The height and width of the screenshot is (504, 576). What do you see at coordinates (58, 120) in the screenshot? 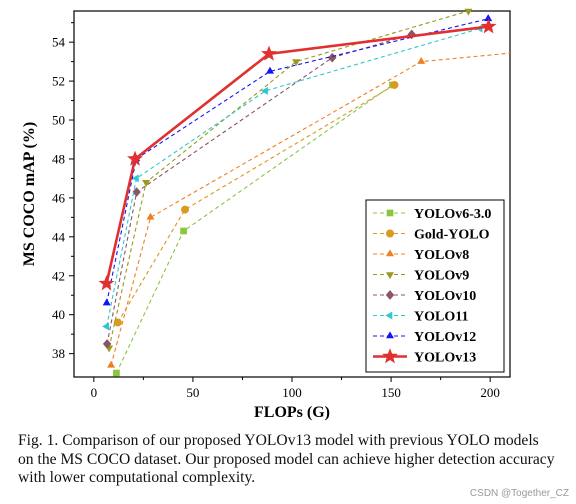
I see `y-tick-label: 50` at bounding box center [58, 120].